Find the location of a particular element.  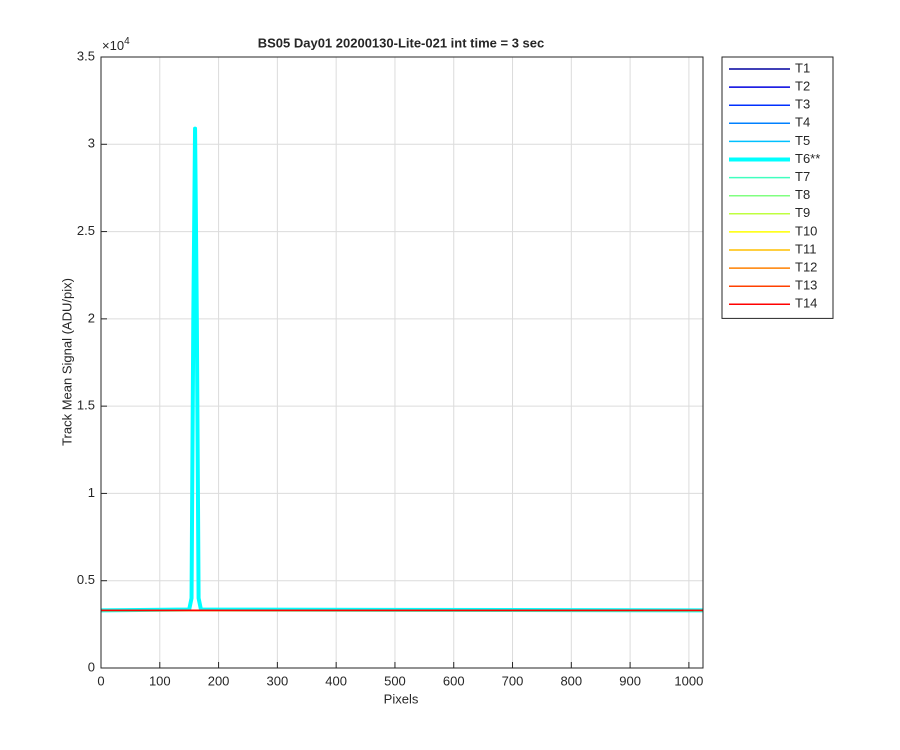

x-tick-label: 0 is located at coordinates (100, 680).